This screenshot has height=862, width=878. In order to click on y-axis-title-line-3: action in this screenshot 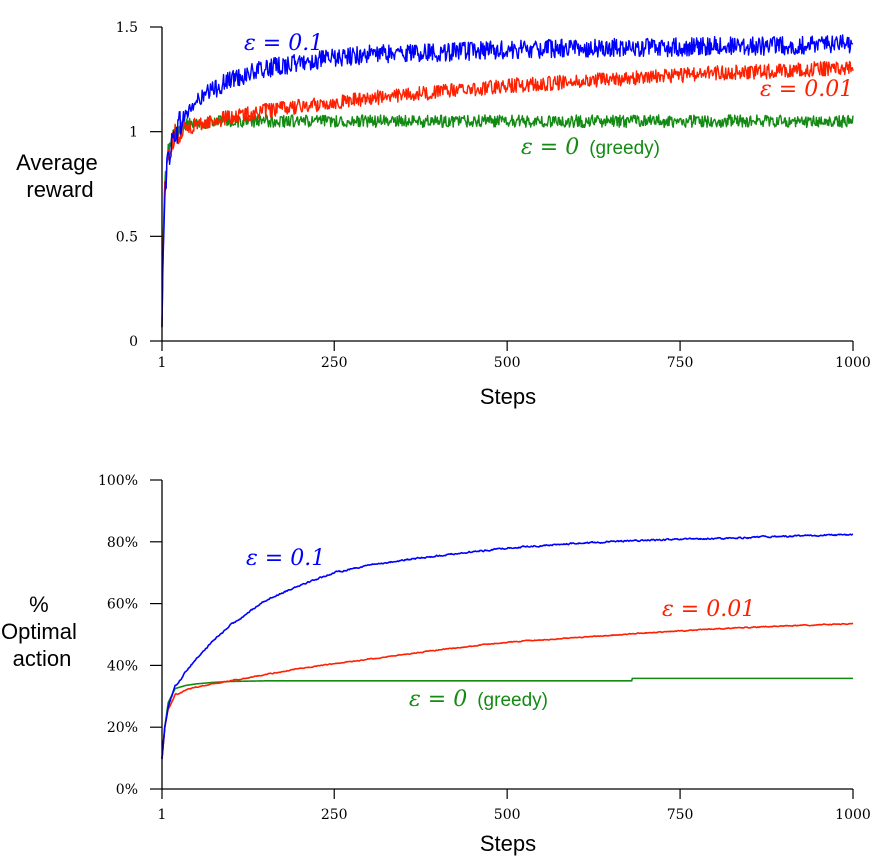, I will do `click(42, 658)`.